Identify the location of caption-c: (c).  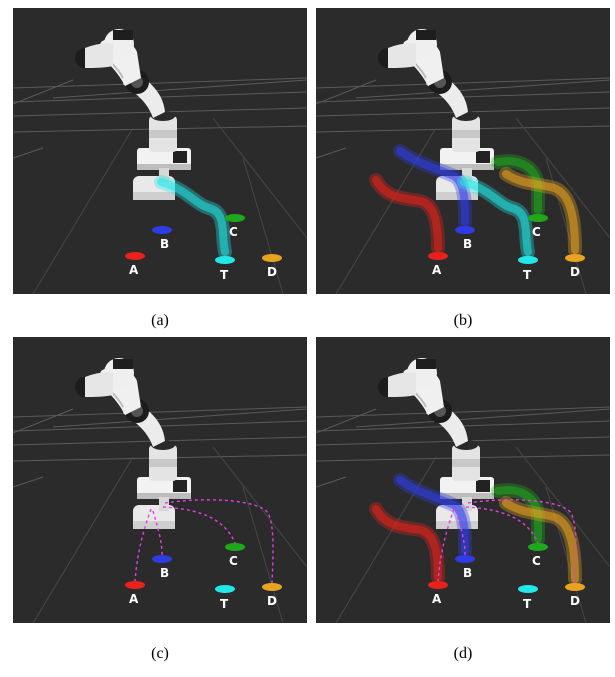
(160, 653).